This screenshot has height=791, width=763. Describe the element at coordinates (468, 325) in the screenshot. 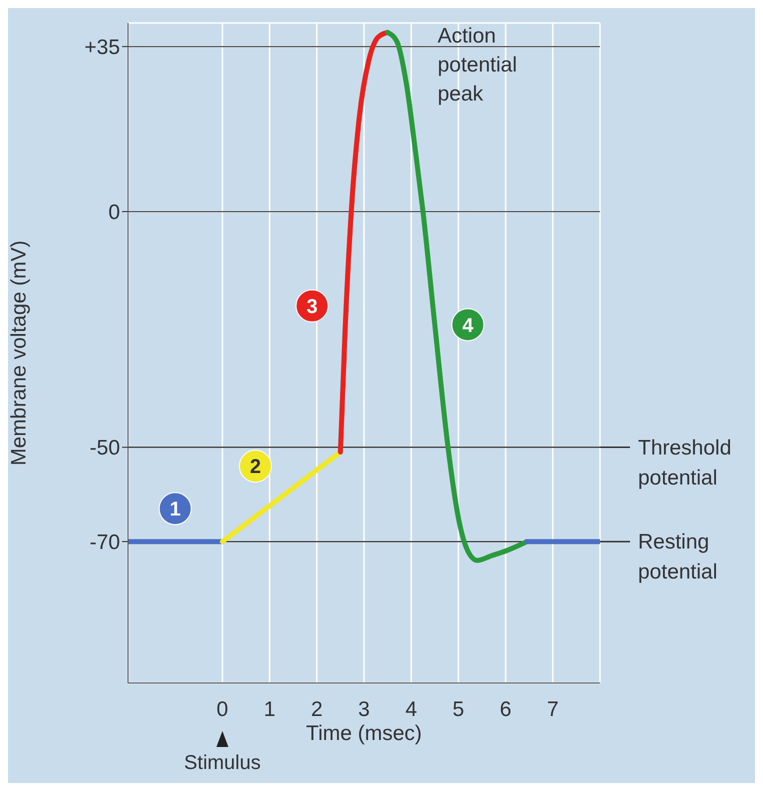

I see `annotation: 4` at that location.